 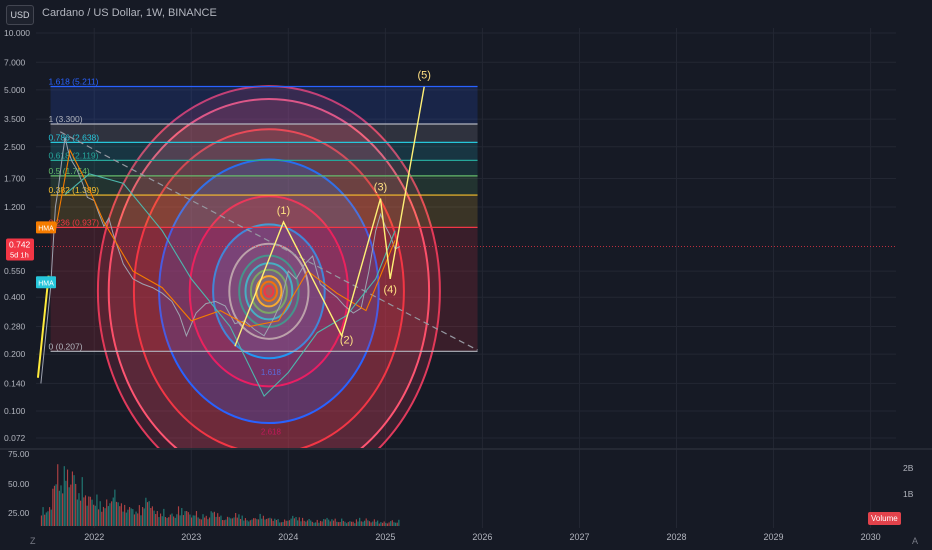 What do you see at coordinates (908, 468) in the screenshot?
I see `volume-right-label: 2B` at bounding box center [908, 468].